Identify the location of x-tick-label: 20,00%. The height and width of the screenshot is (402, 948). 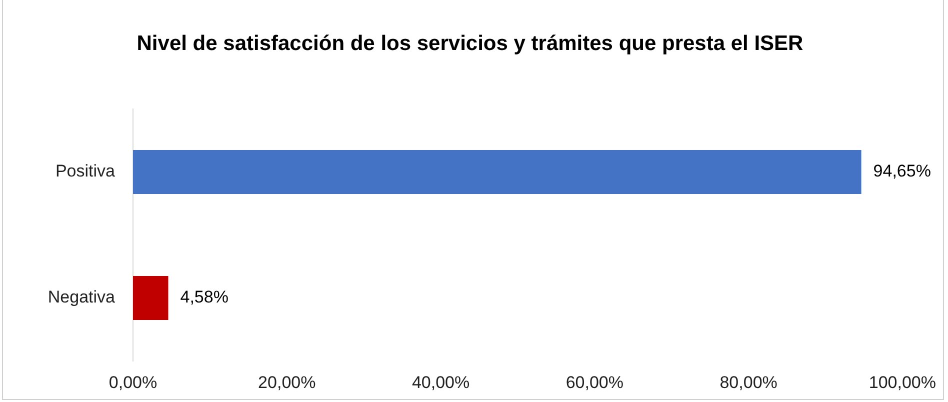
(287, 382).